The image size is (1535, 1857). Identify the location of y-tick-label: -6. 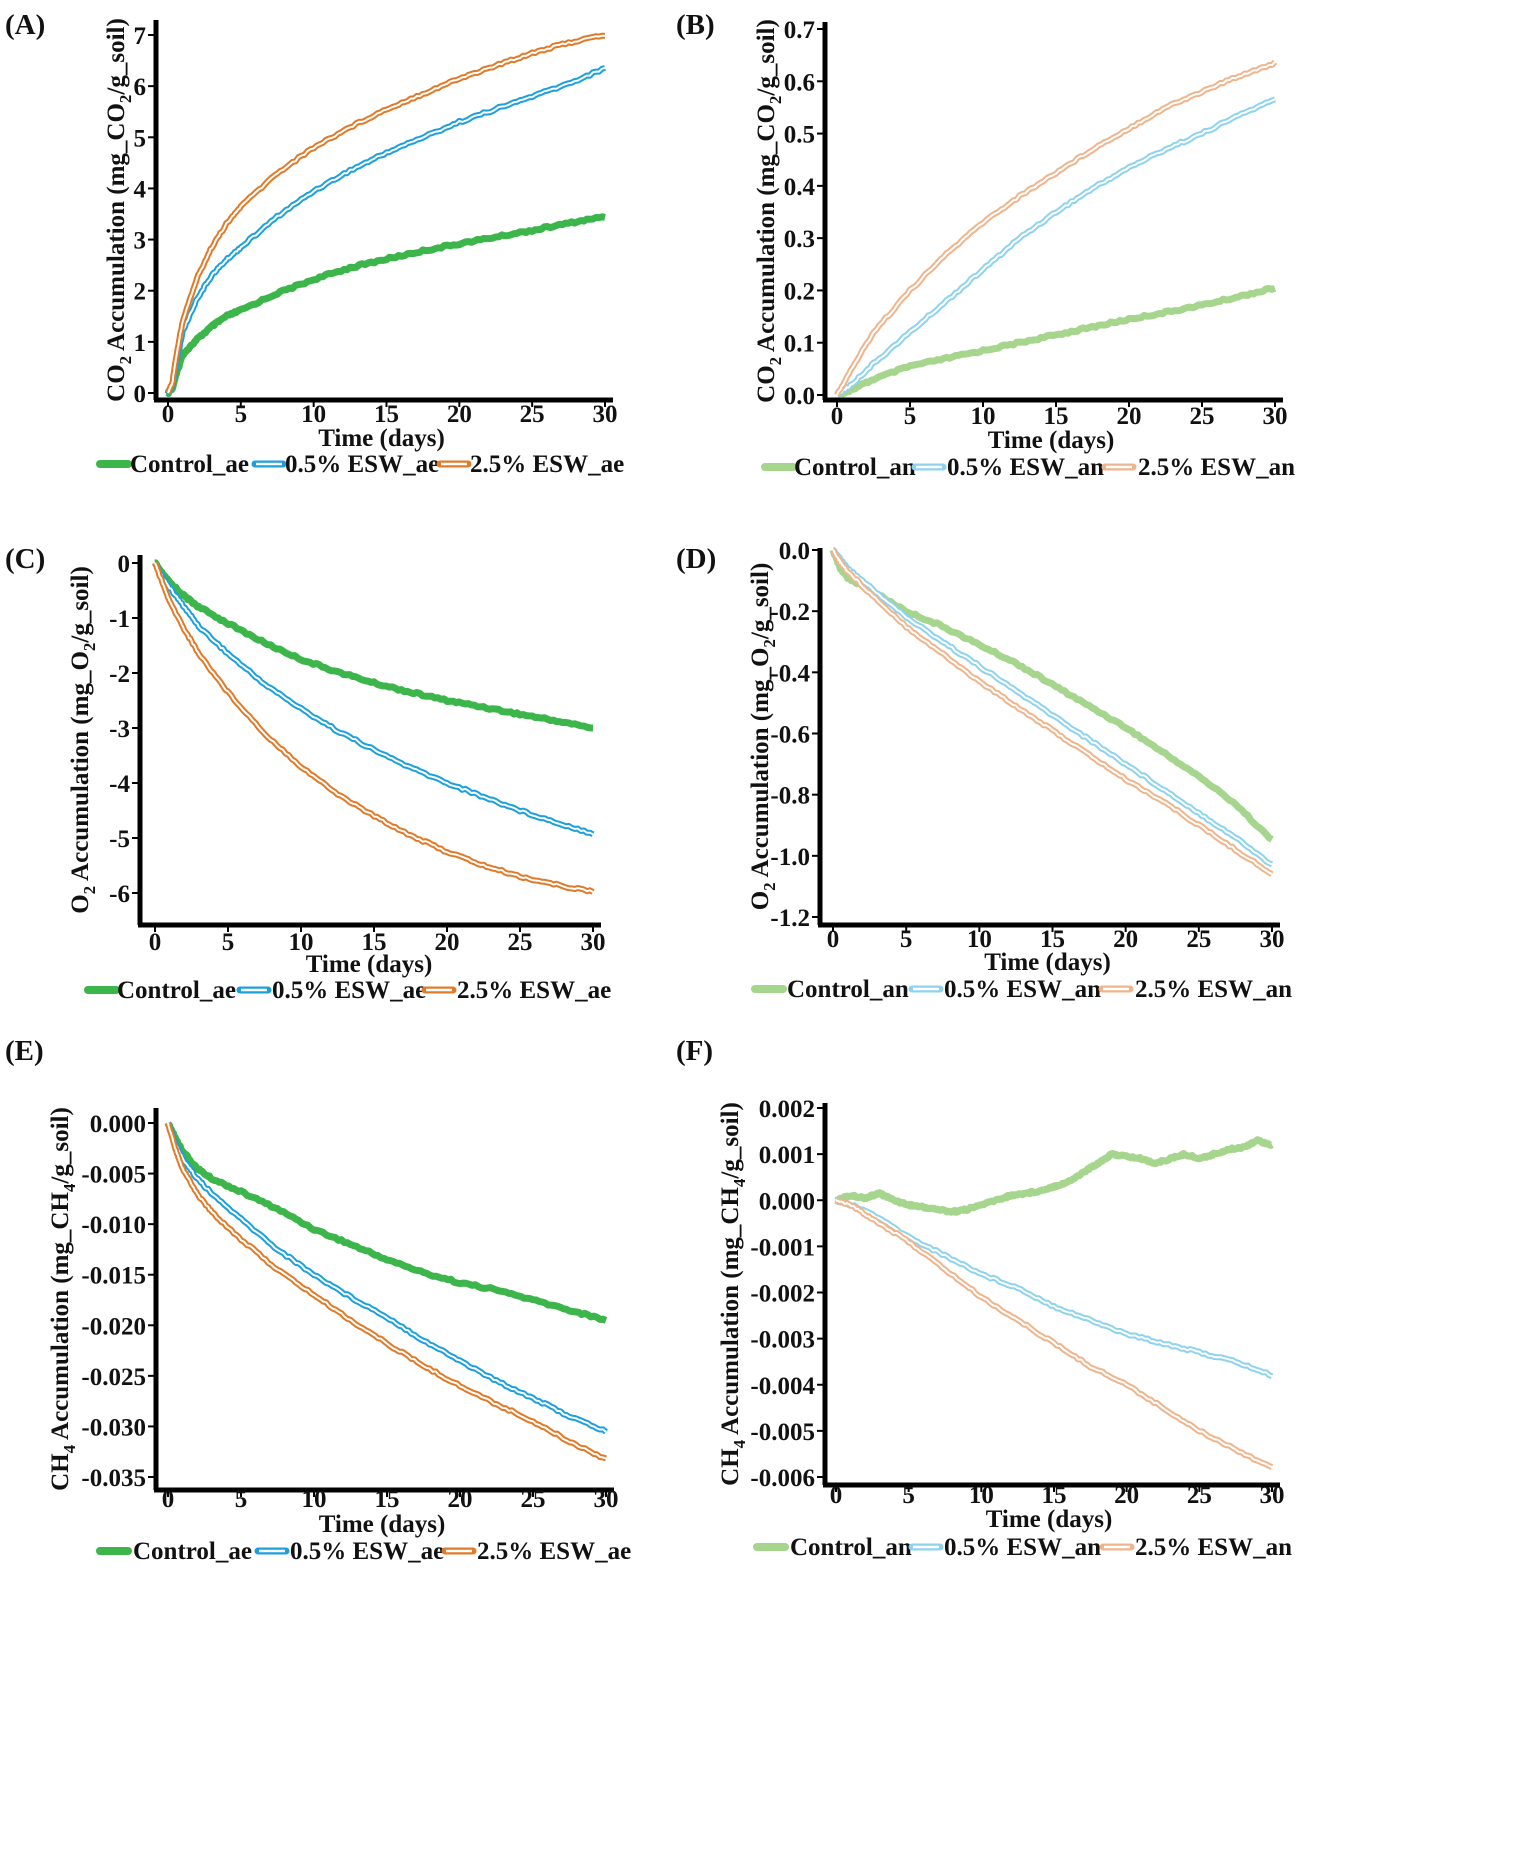
(119, 894).